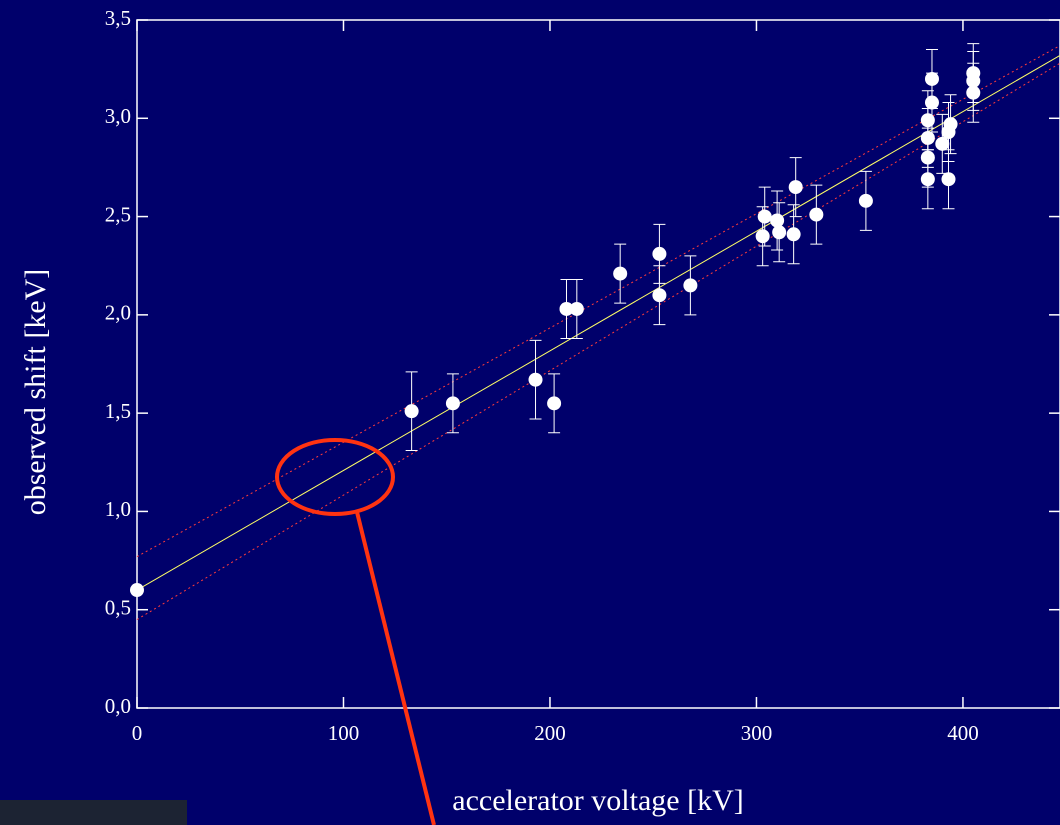 The height and width of the screenshot is (825, 1060). What do you see at coordinates (118, 18) in the screenshot?
I see `y-tick-label: 3,5` at bounding box center [118, 18].